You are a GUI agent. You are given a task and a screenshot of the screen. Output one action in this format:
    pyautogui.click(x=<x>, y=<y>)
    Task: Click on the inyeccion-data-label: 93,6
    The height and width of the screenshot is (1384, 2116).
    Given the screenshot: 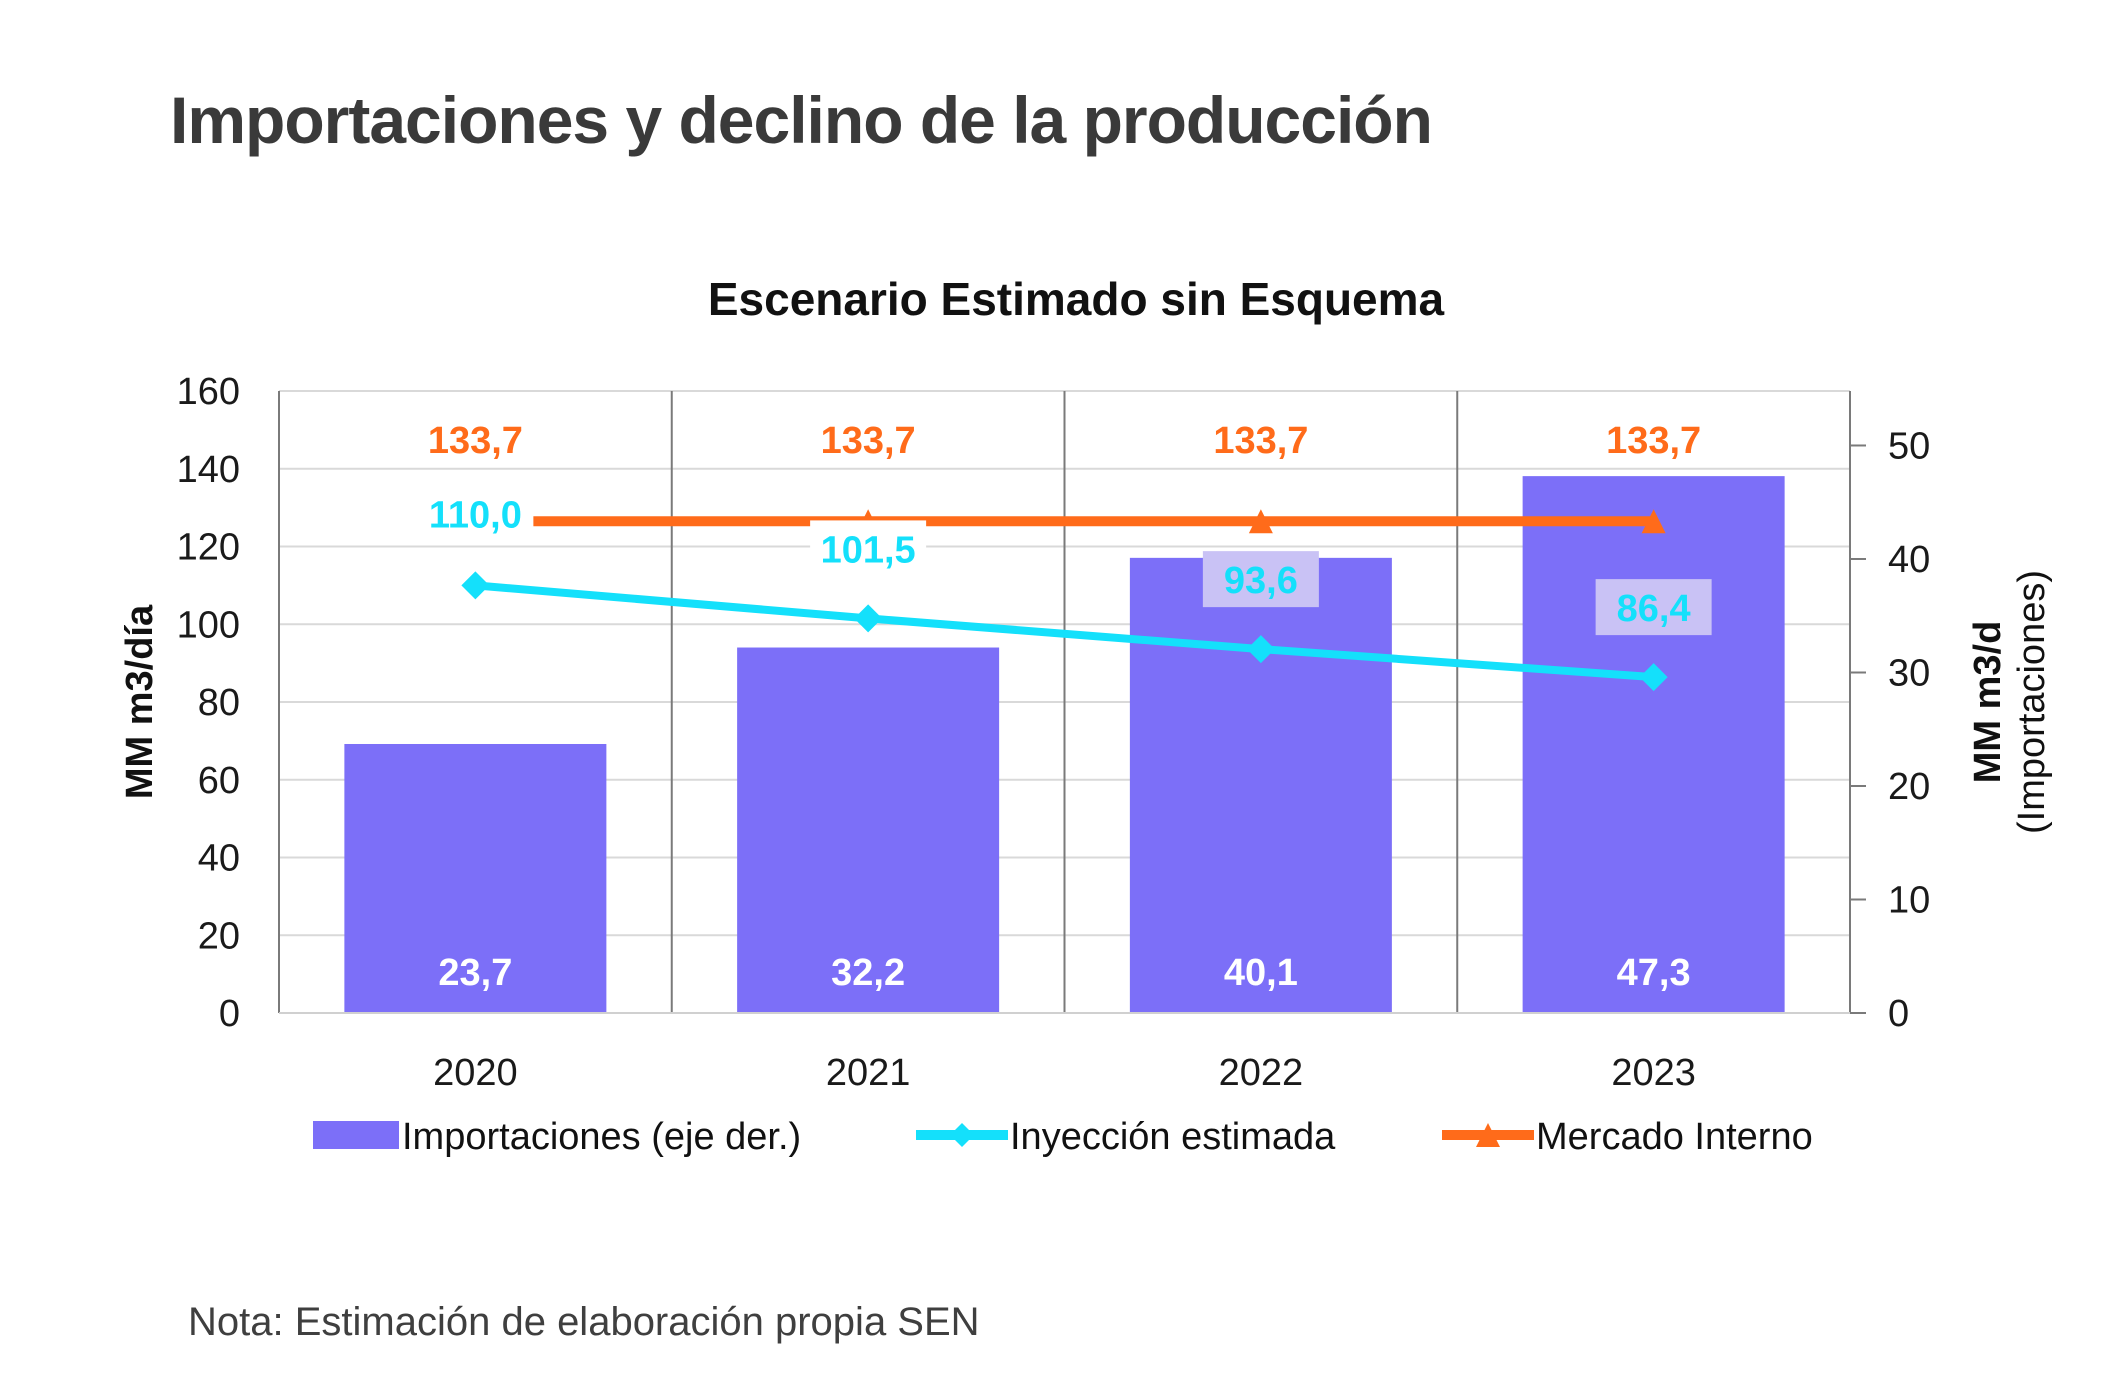 What is the action you would take?
    pyautogui.click(x=1261, y=581)
    